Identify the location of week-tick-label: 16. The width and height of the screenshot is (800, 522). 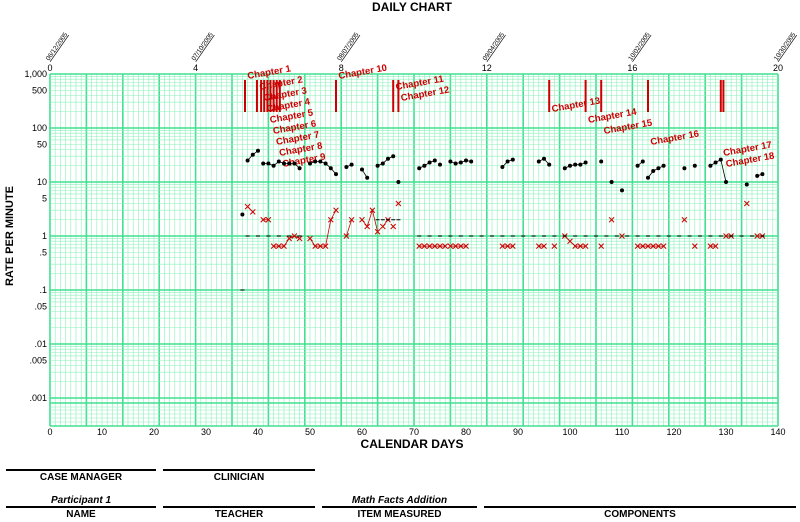
(632, 68).